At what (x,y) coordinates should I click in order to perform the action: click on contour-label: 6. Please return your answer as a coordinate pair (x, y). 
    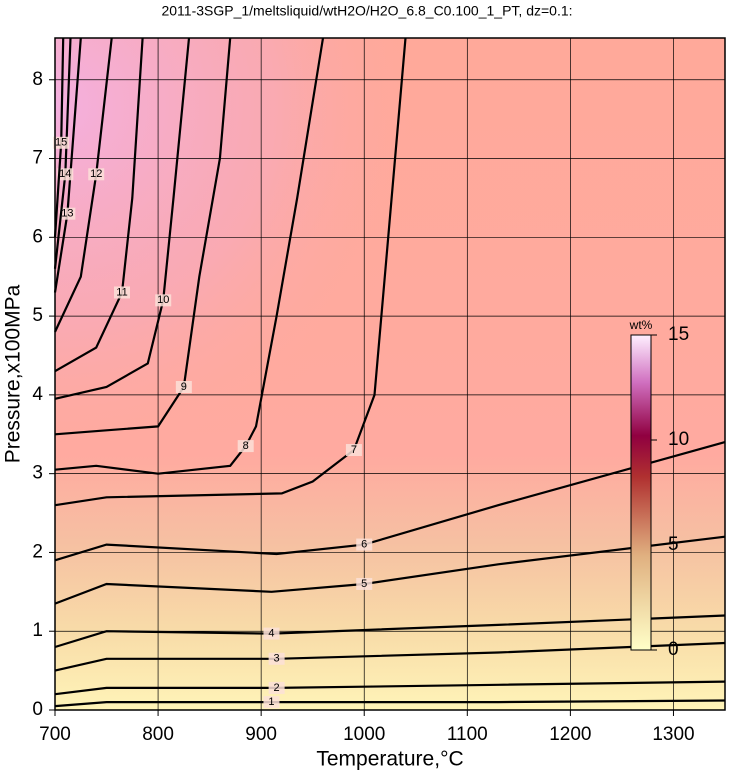
    Looking at the image, I should click on (364, 544).